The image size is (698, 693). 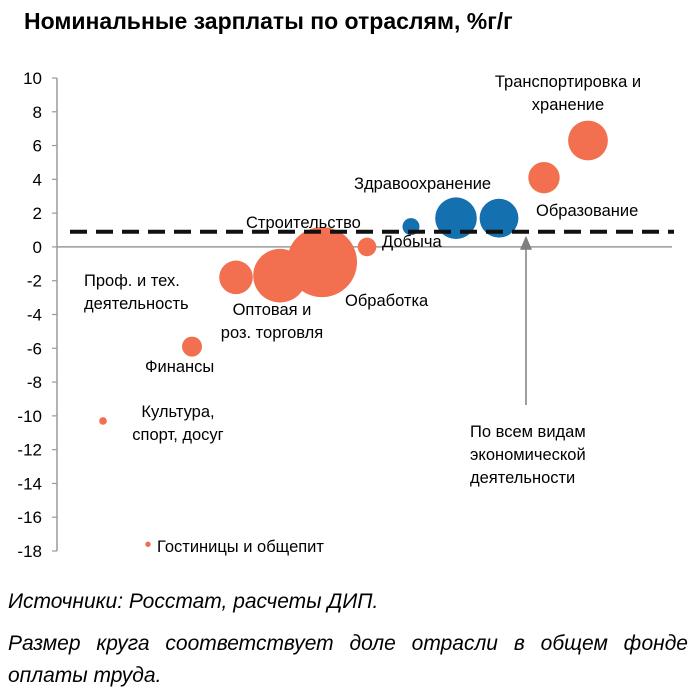 What do you see at coordinates (240, 547) in the screenshot?
I see `point-label: Гостиницы и общепит` at bounding box center [240, 547].